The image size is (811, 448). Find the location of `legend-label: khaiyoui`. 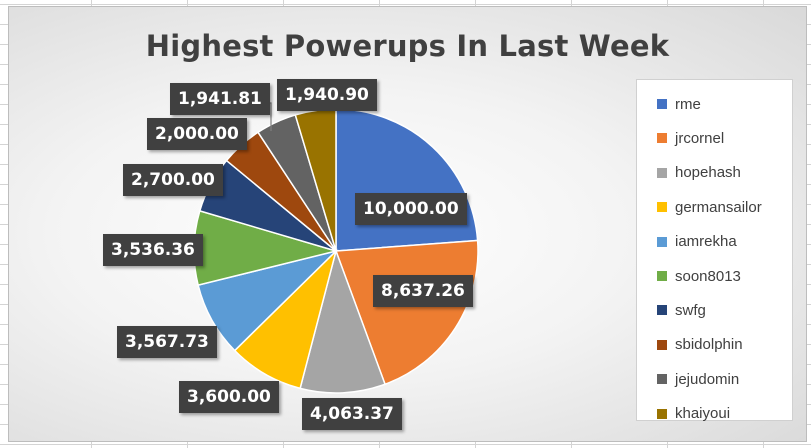

legend-label: khaiyoui is located at coordinates (703, 414).